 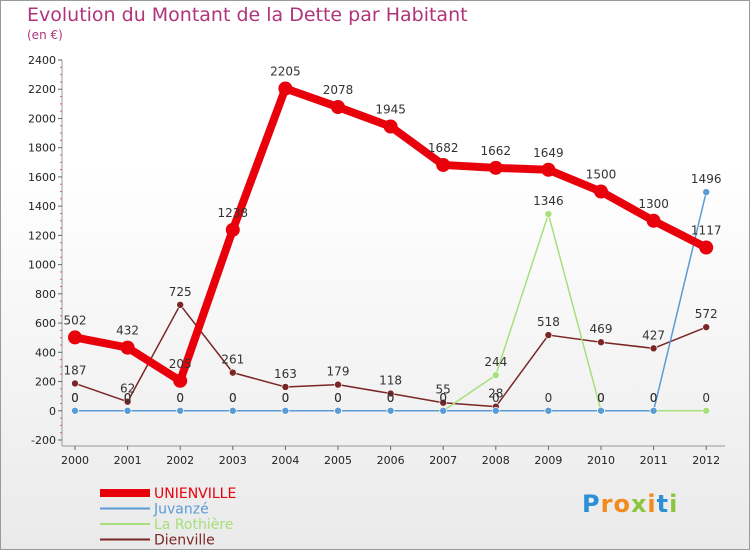 I want to click on y-tick-label: 600, so click(x=45, y=323).